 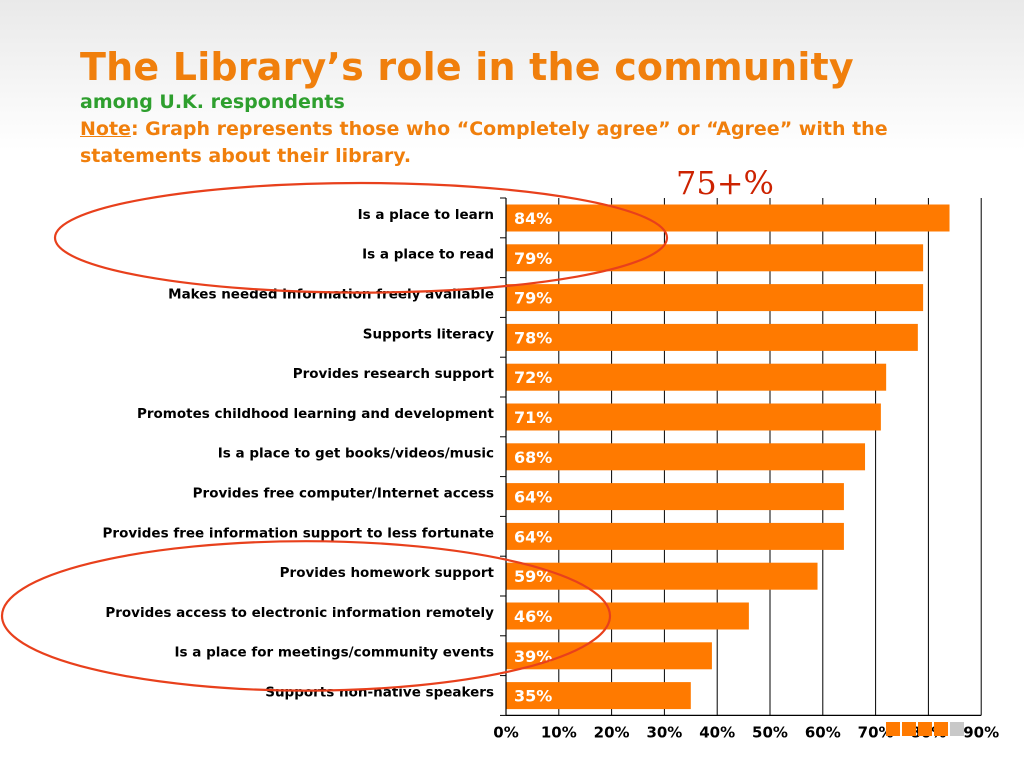 What do you see at coordinates (428, 255) in the screenshot?
I see `category-label: Is a place to read` at bounding box center [428, 255].